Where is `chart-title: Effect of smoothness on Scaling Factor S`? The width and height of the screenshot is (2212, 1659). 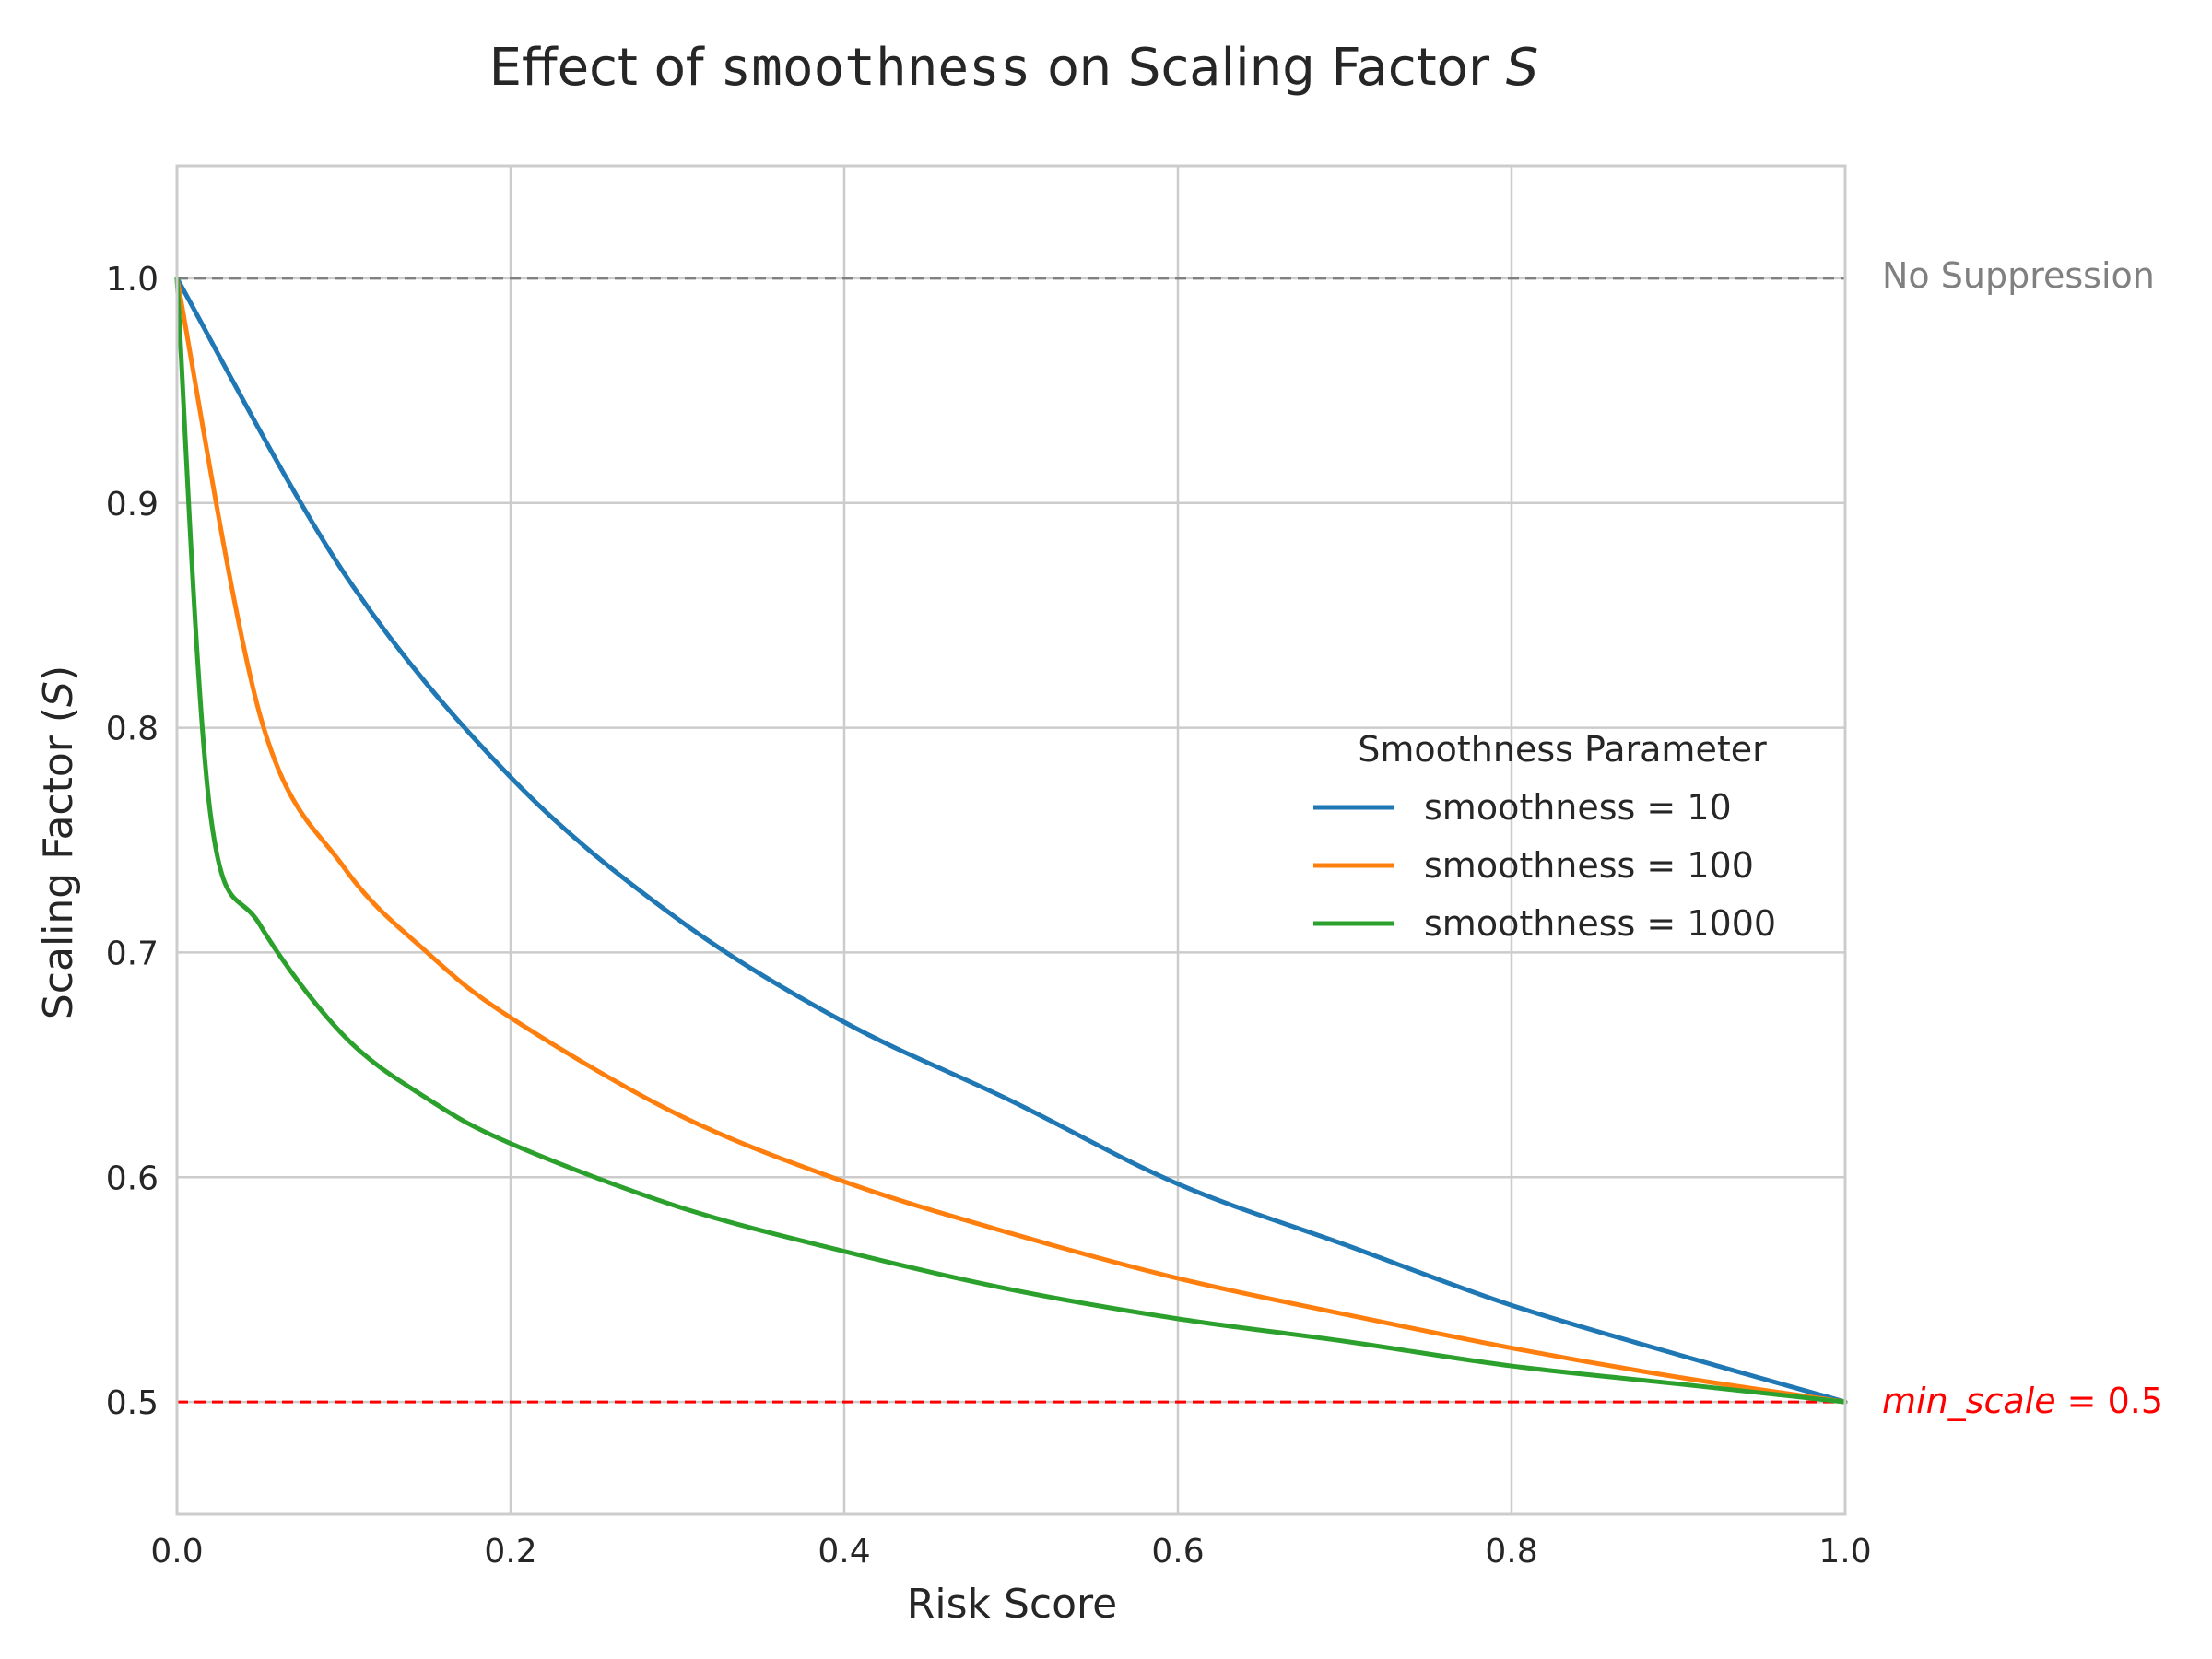
chart-title: Effect of smoothness on Scaling Factor S is located at coordinates (1014, 68).